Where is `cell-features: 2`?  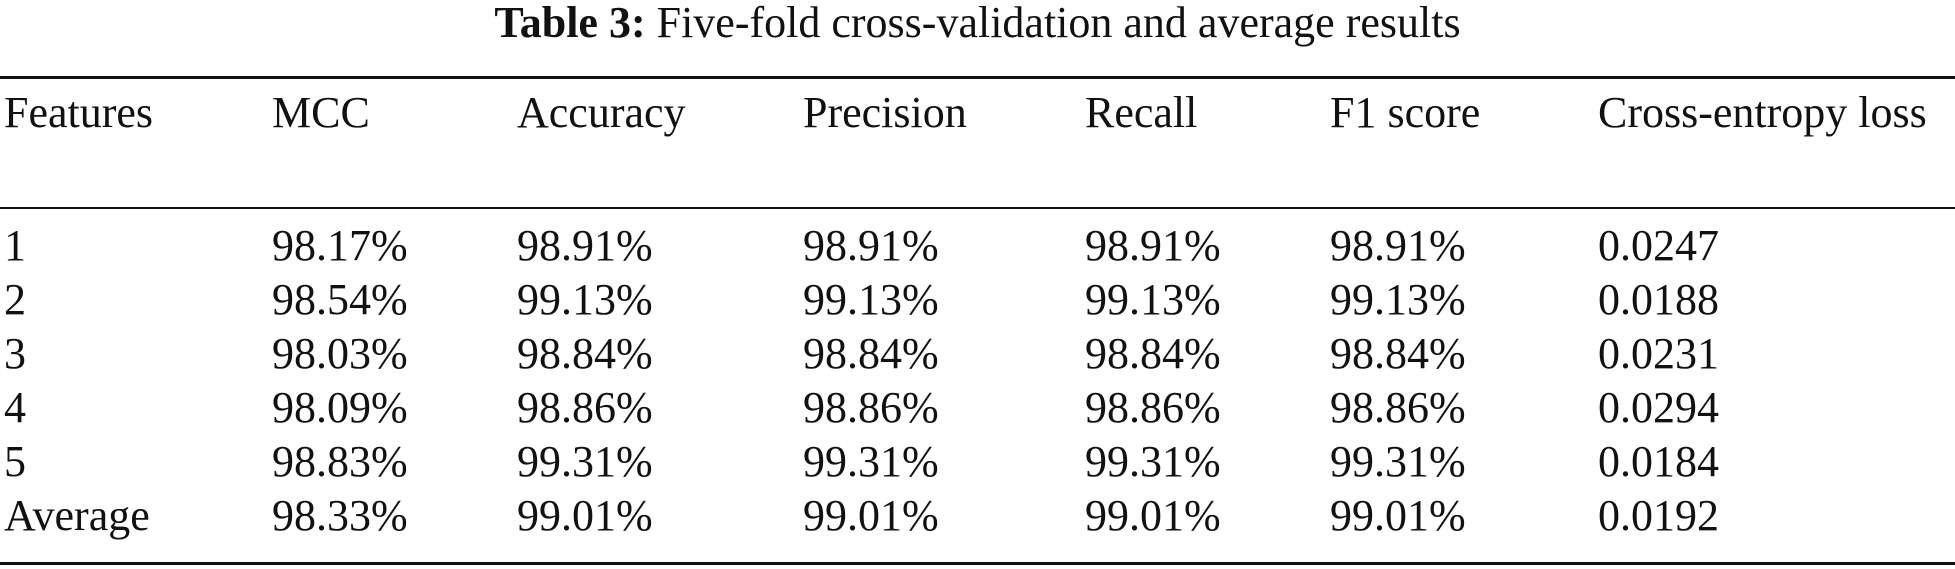 cell-features: 2 is located at coordinates (15, 299).